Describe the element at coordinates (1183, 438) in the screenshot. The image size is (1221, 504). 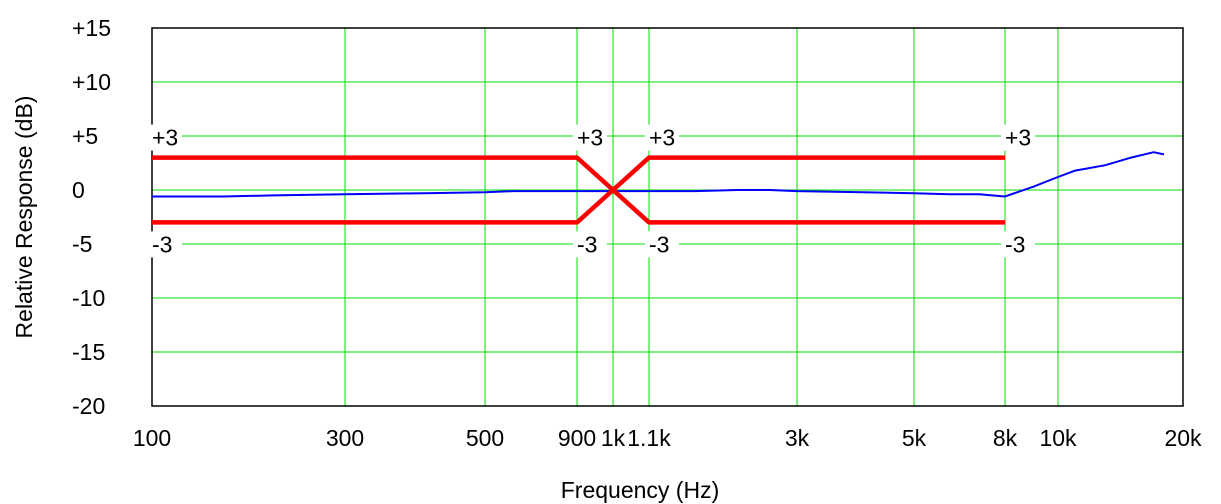
I see `x-tick-label: 20k` at that location.